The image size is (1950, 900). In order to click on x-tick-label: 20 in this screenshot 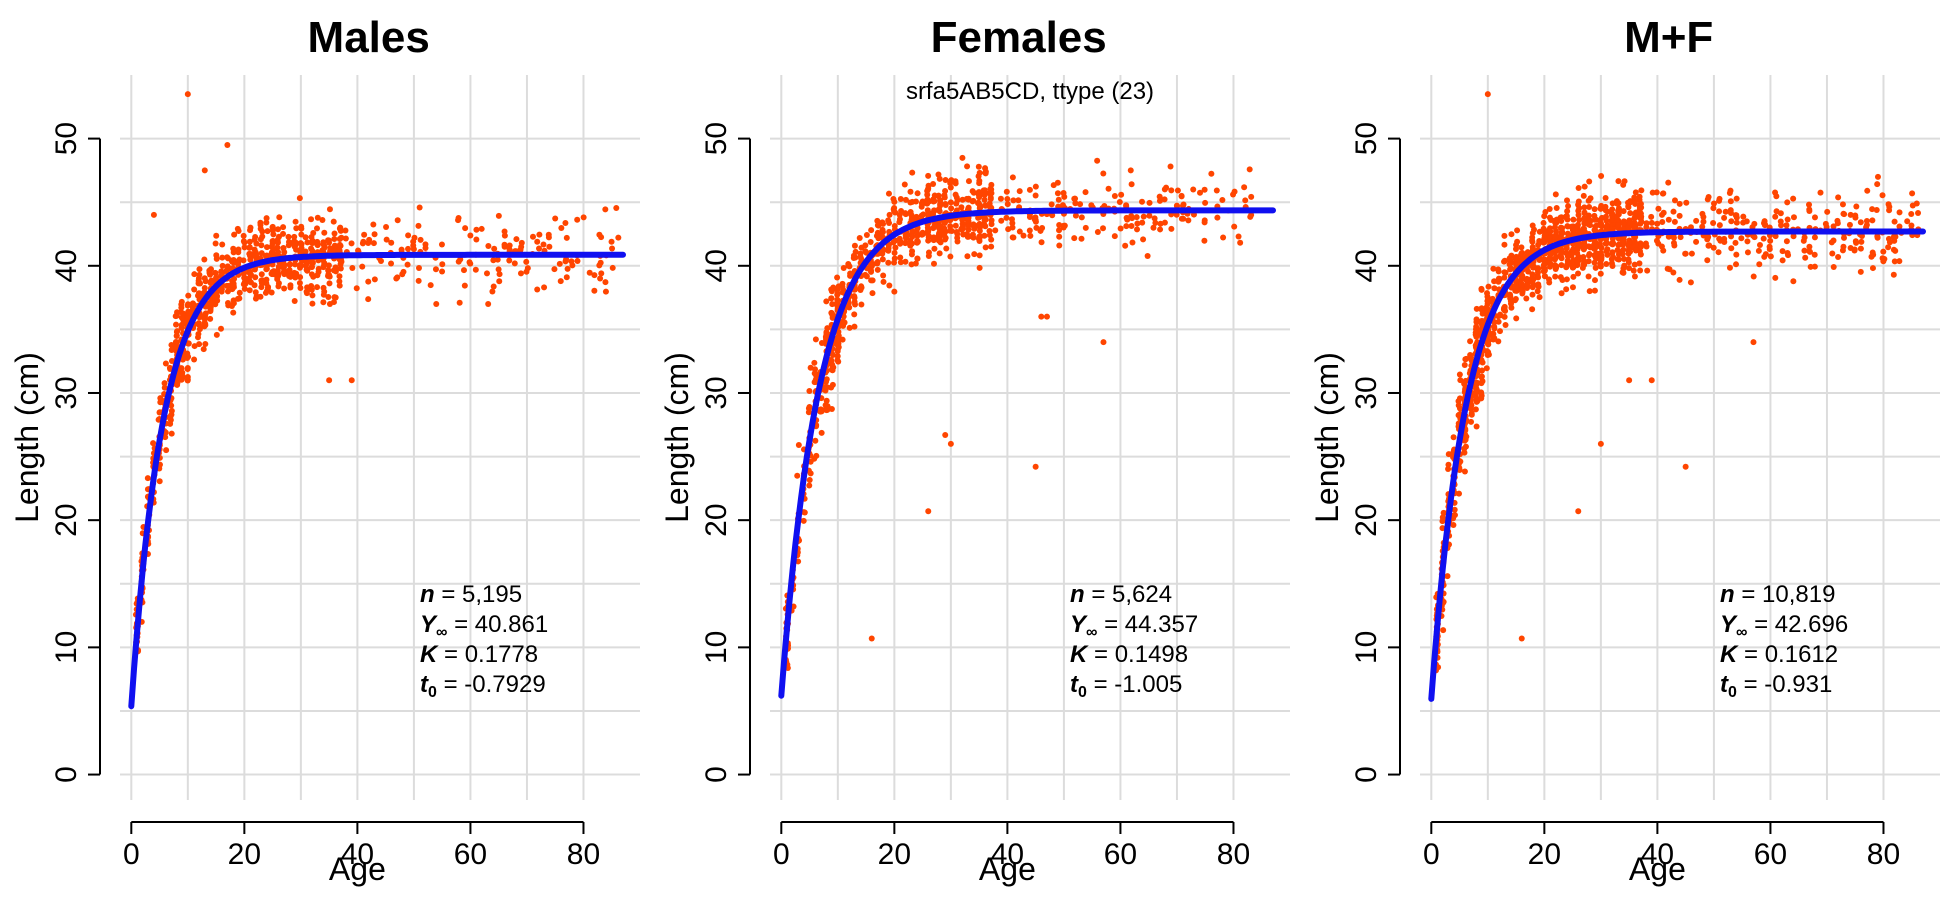, I will do `click(894, 854)`.